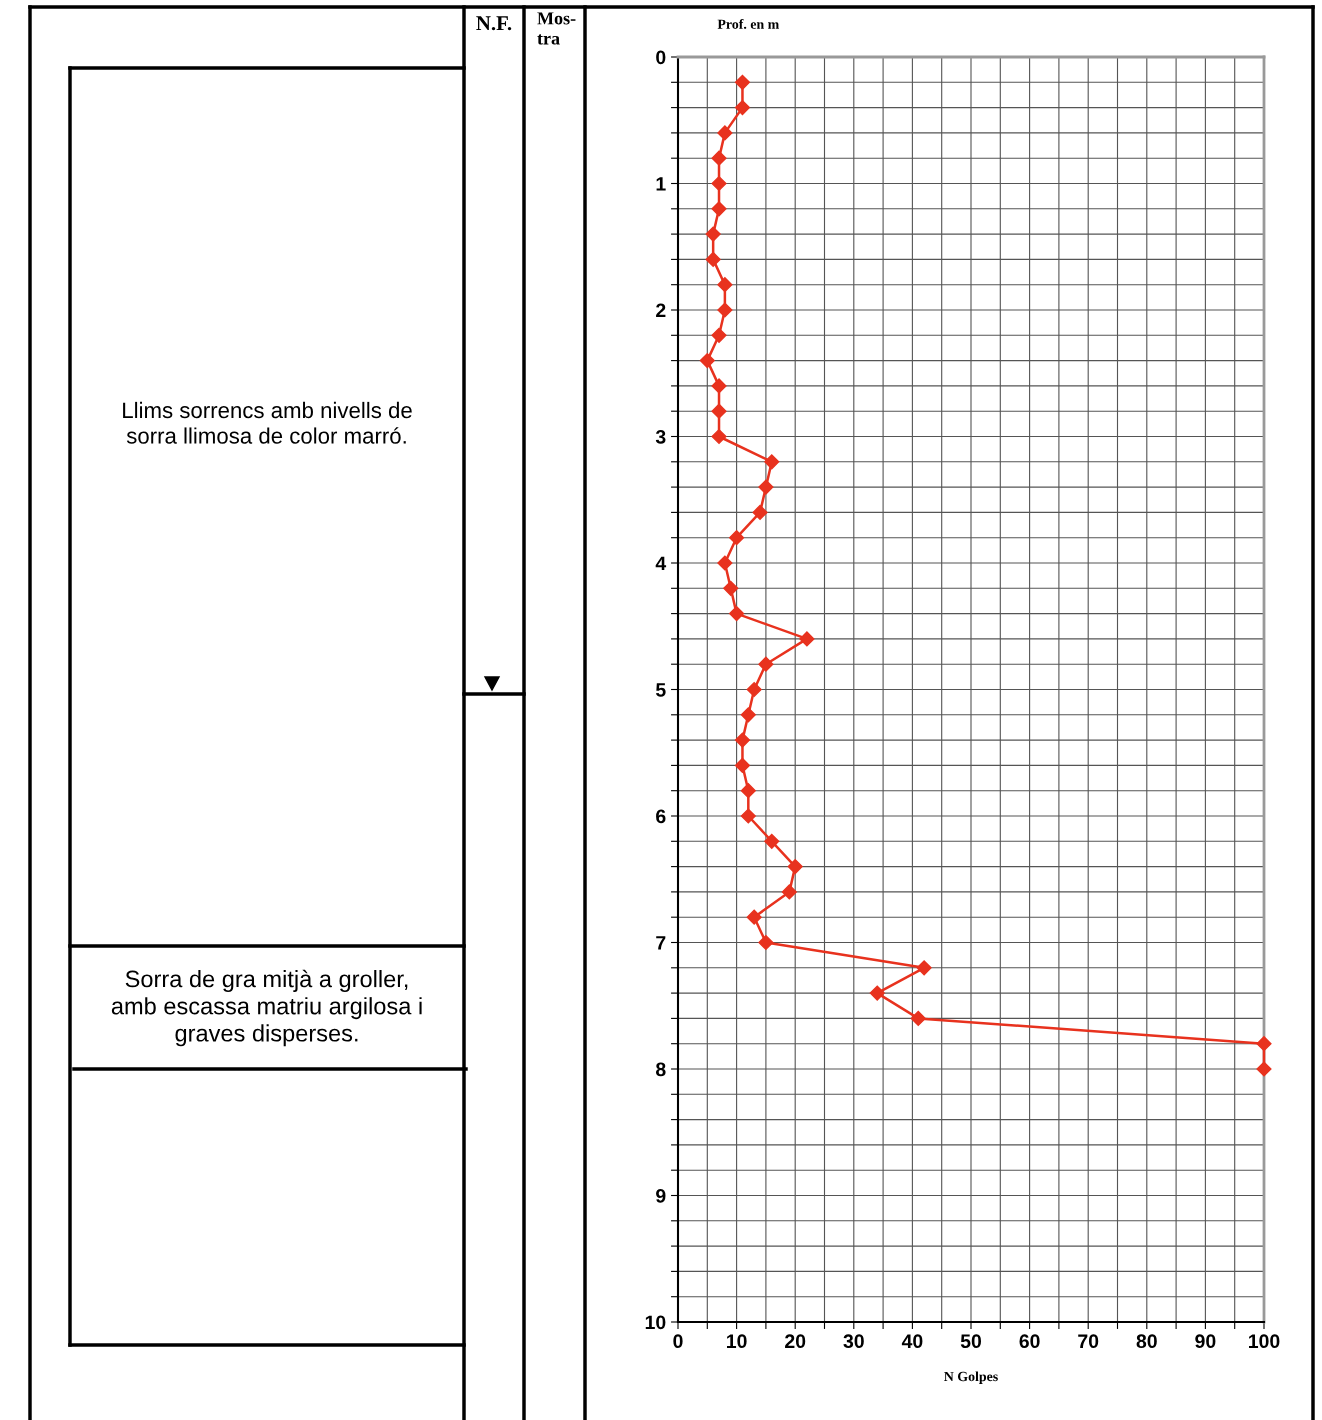 The height and width of the screenshot is (1420, 1322). What do you see at coordinates (494, 23) in the screenshot?
I see `text: N.F.` at bounding box center [494, 23].